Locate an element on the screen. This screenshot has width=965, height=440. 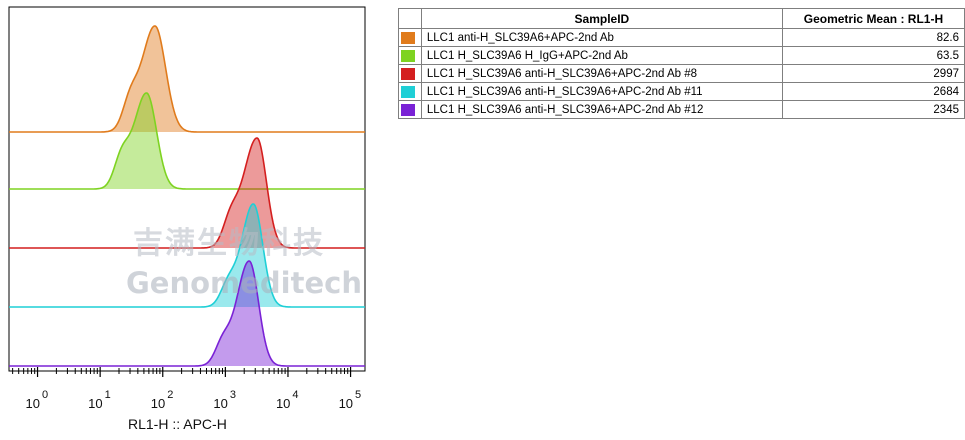
x-tick-exponent: 4 is located at coordinates (295, 395).